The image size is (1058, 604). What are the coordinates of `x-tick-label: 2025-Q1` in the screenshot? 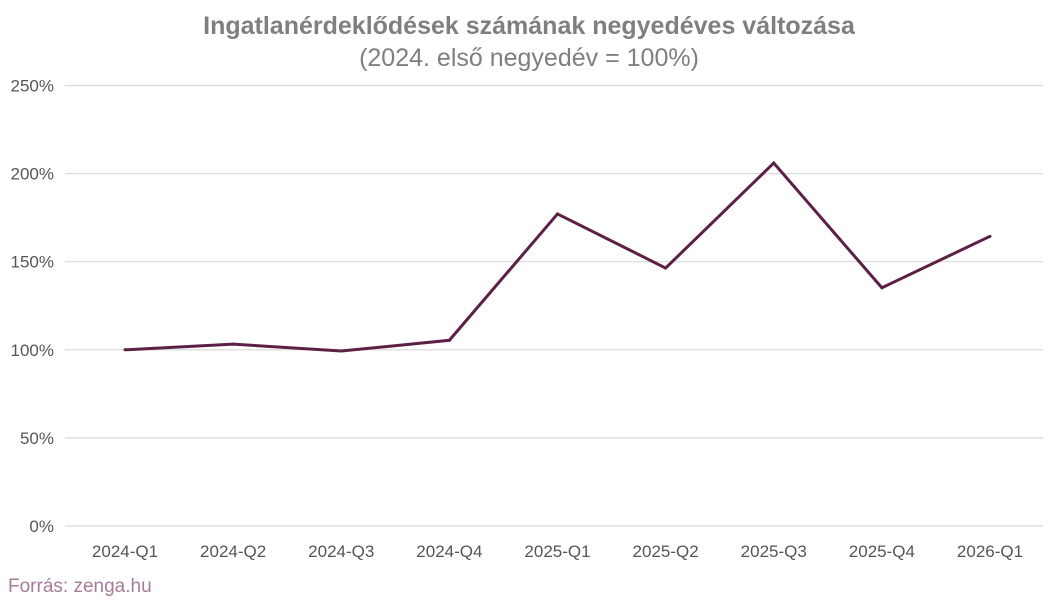 It's located at (557, 551).